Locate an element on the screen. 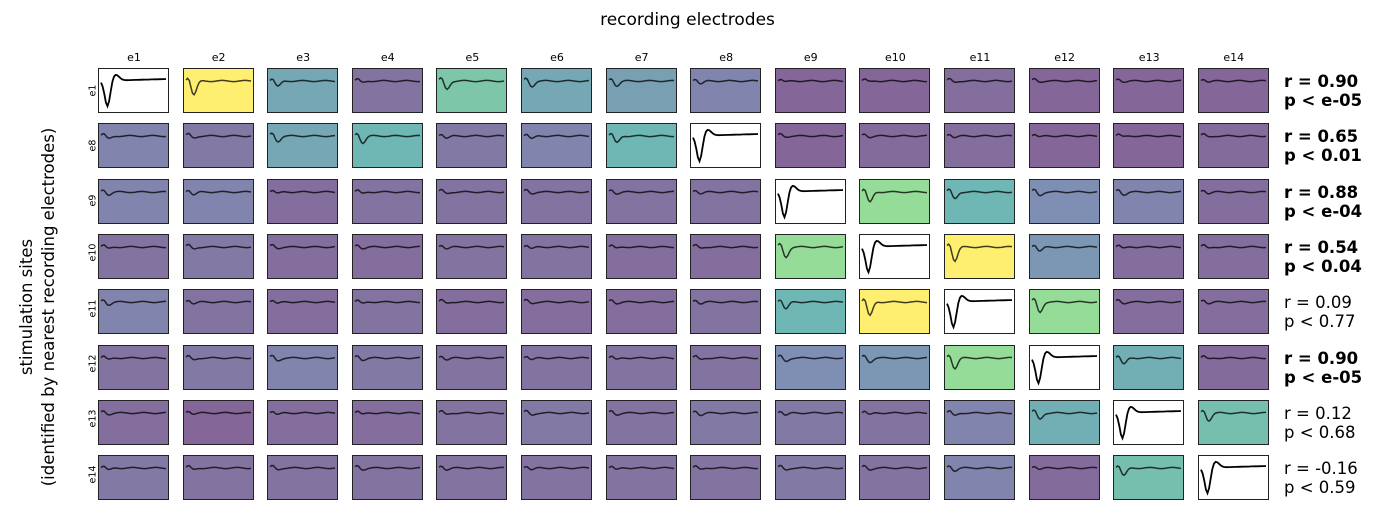 Image resolution: width=1375 pixels, height=527 pixels. stat-annotation-e1: r = 0.90 p < e-05 is located at coordinates (1323, 91).